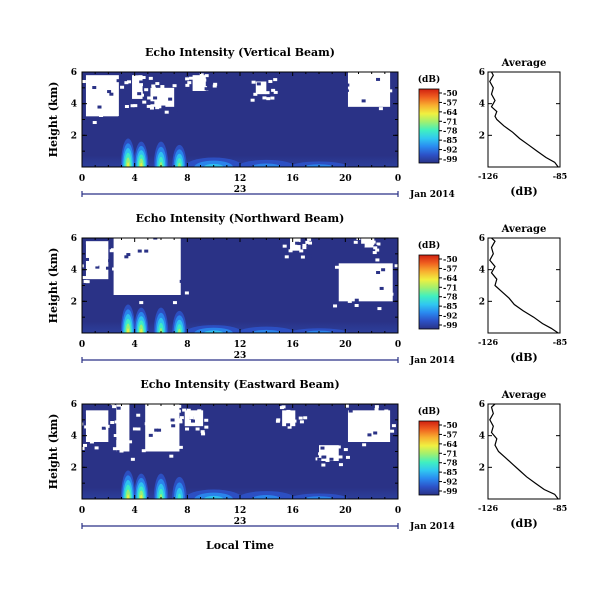 The height and width of the screenshot is (598, 614). Describe the element at coordinates (74, 105) in the screenshot. I see `y-tick-label: 4` at that location.